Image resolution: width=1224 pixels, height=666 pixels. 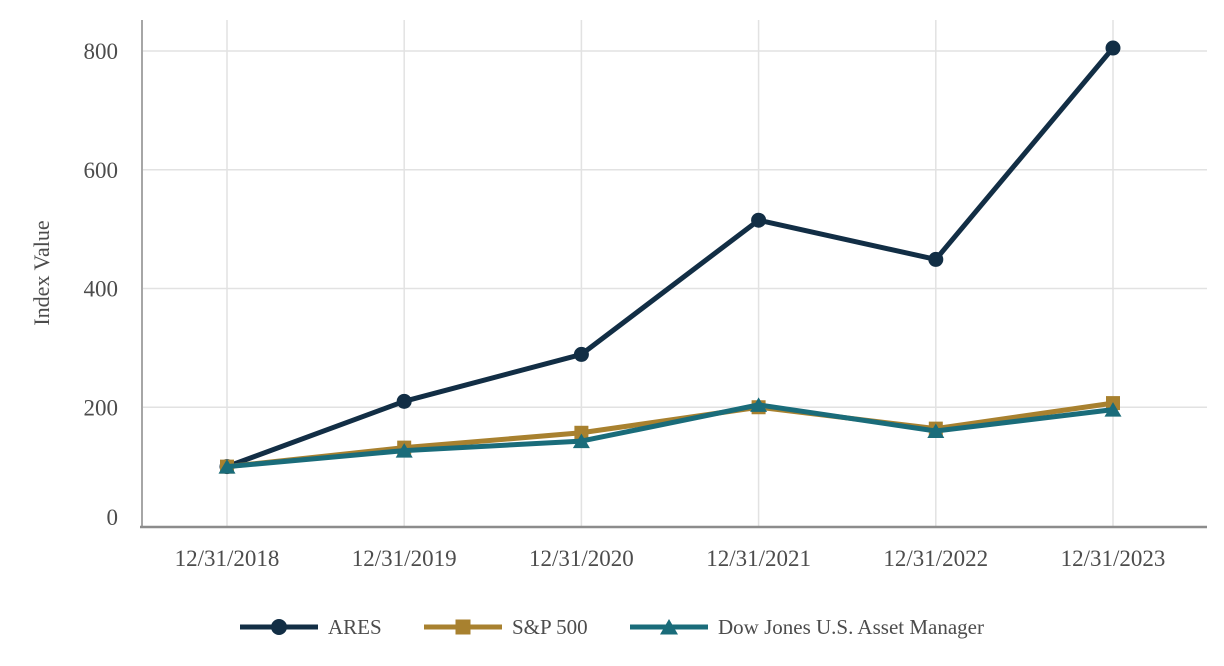 I want to click on x-tick-label-1: 12/31/2019, so click(x=404, y=558).